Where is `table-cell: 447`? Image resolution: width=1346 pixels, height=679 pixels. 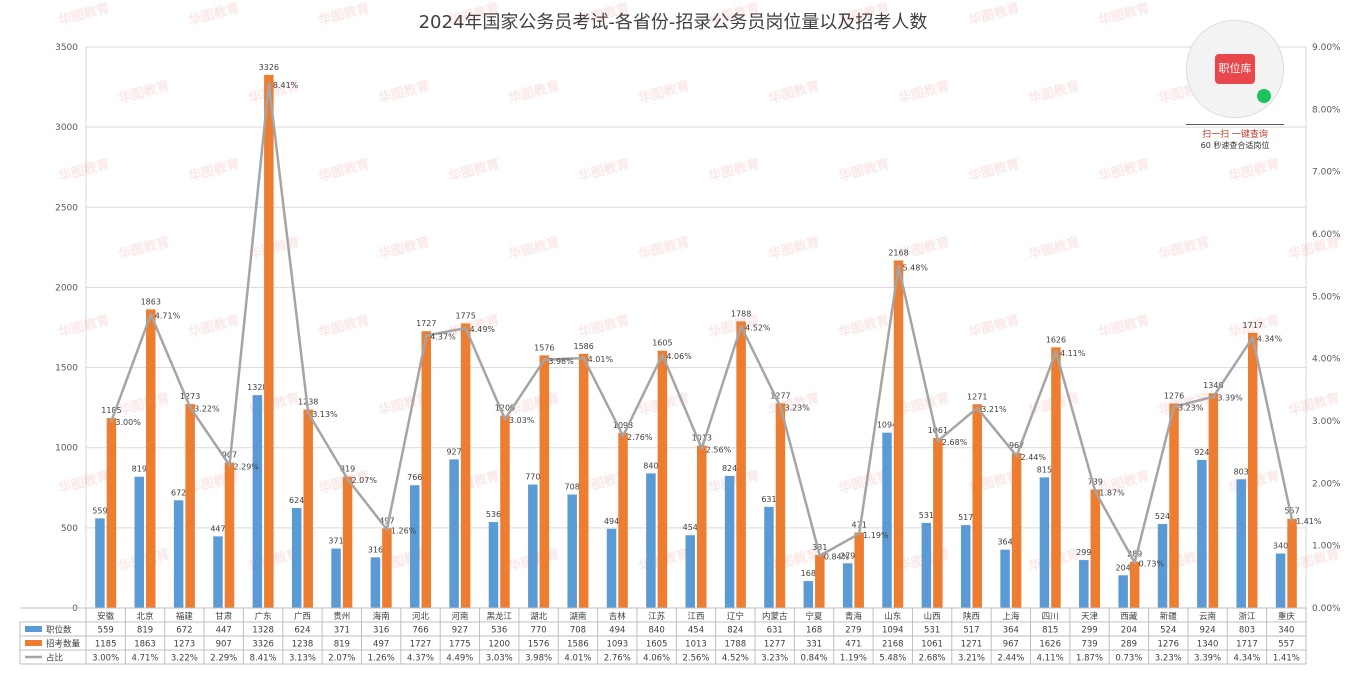 table-cell: 447 is located at coordinates (224, 631).